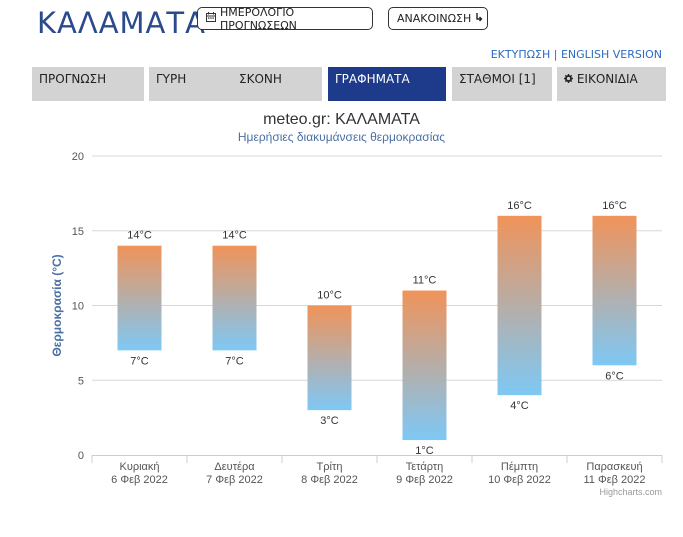  I want to click on x-tick-day-label: Τετάρτη, so click(425, 467).